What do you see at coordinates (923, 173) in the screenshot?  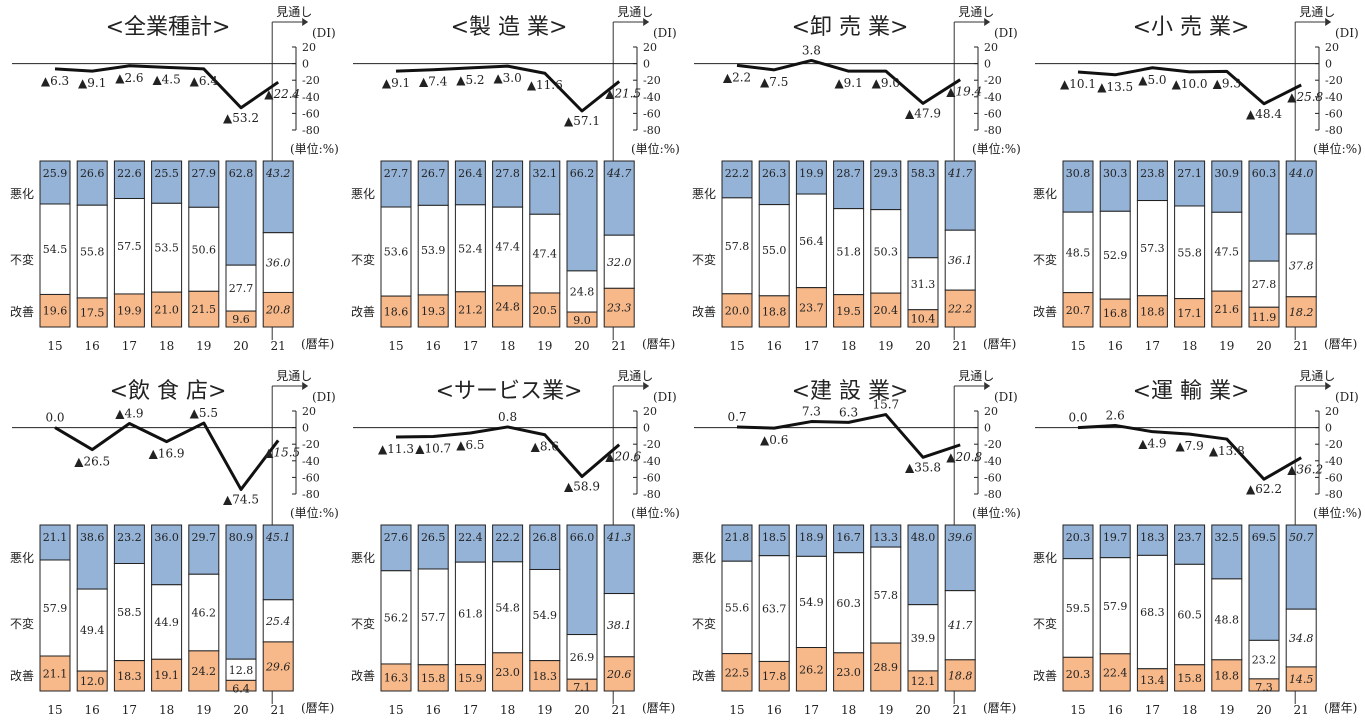 I see `bar-value-label: 58.3` at bounding box center [923, 173].